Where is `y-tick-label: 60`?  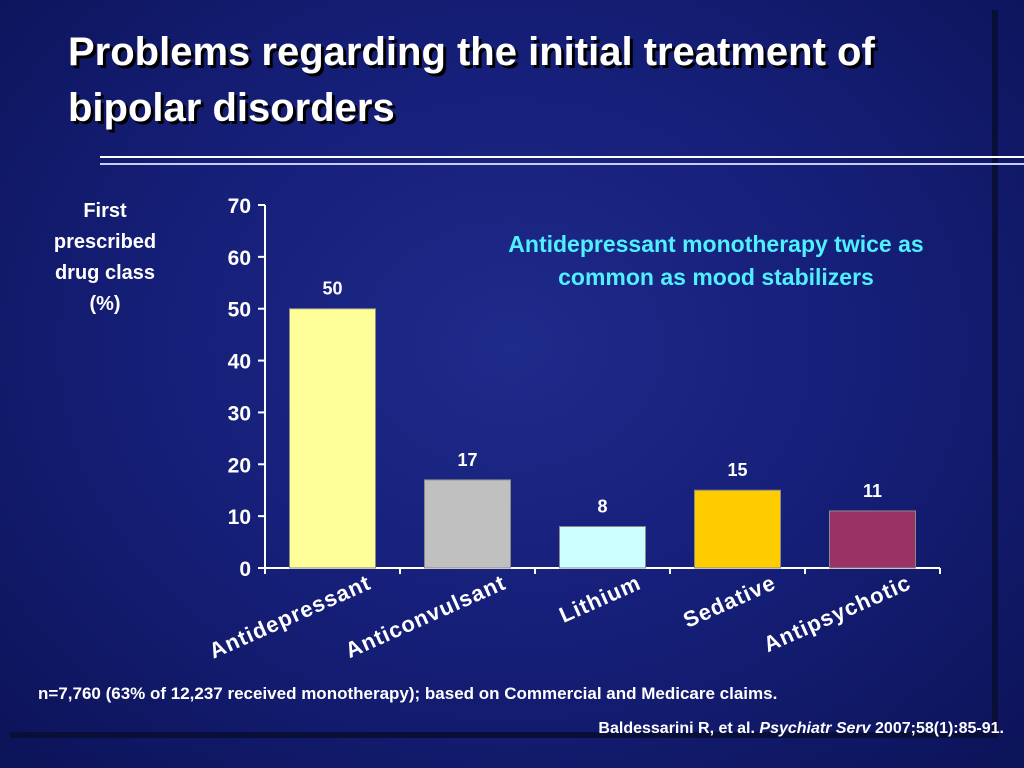 y-tick-label: 60 is located at coordinates (239, 258).